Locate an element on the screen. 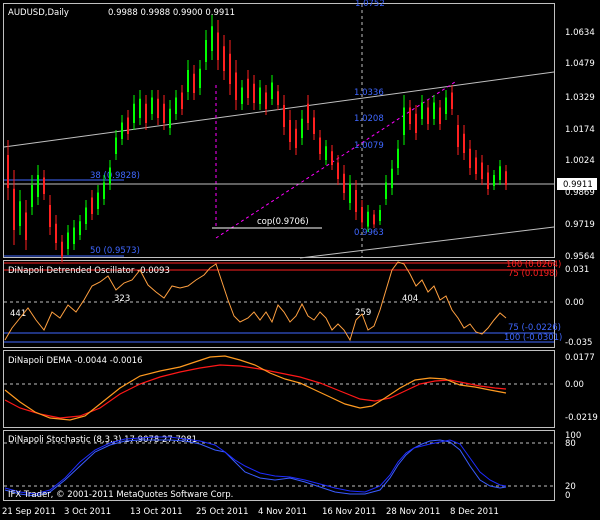 The width and height of the screenshot is (600, 520). stoch-k-line is located at coordinates (255, 468).